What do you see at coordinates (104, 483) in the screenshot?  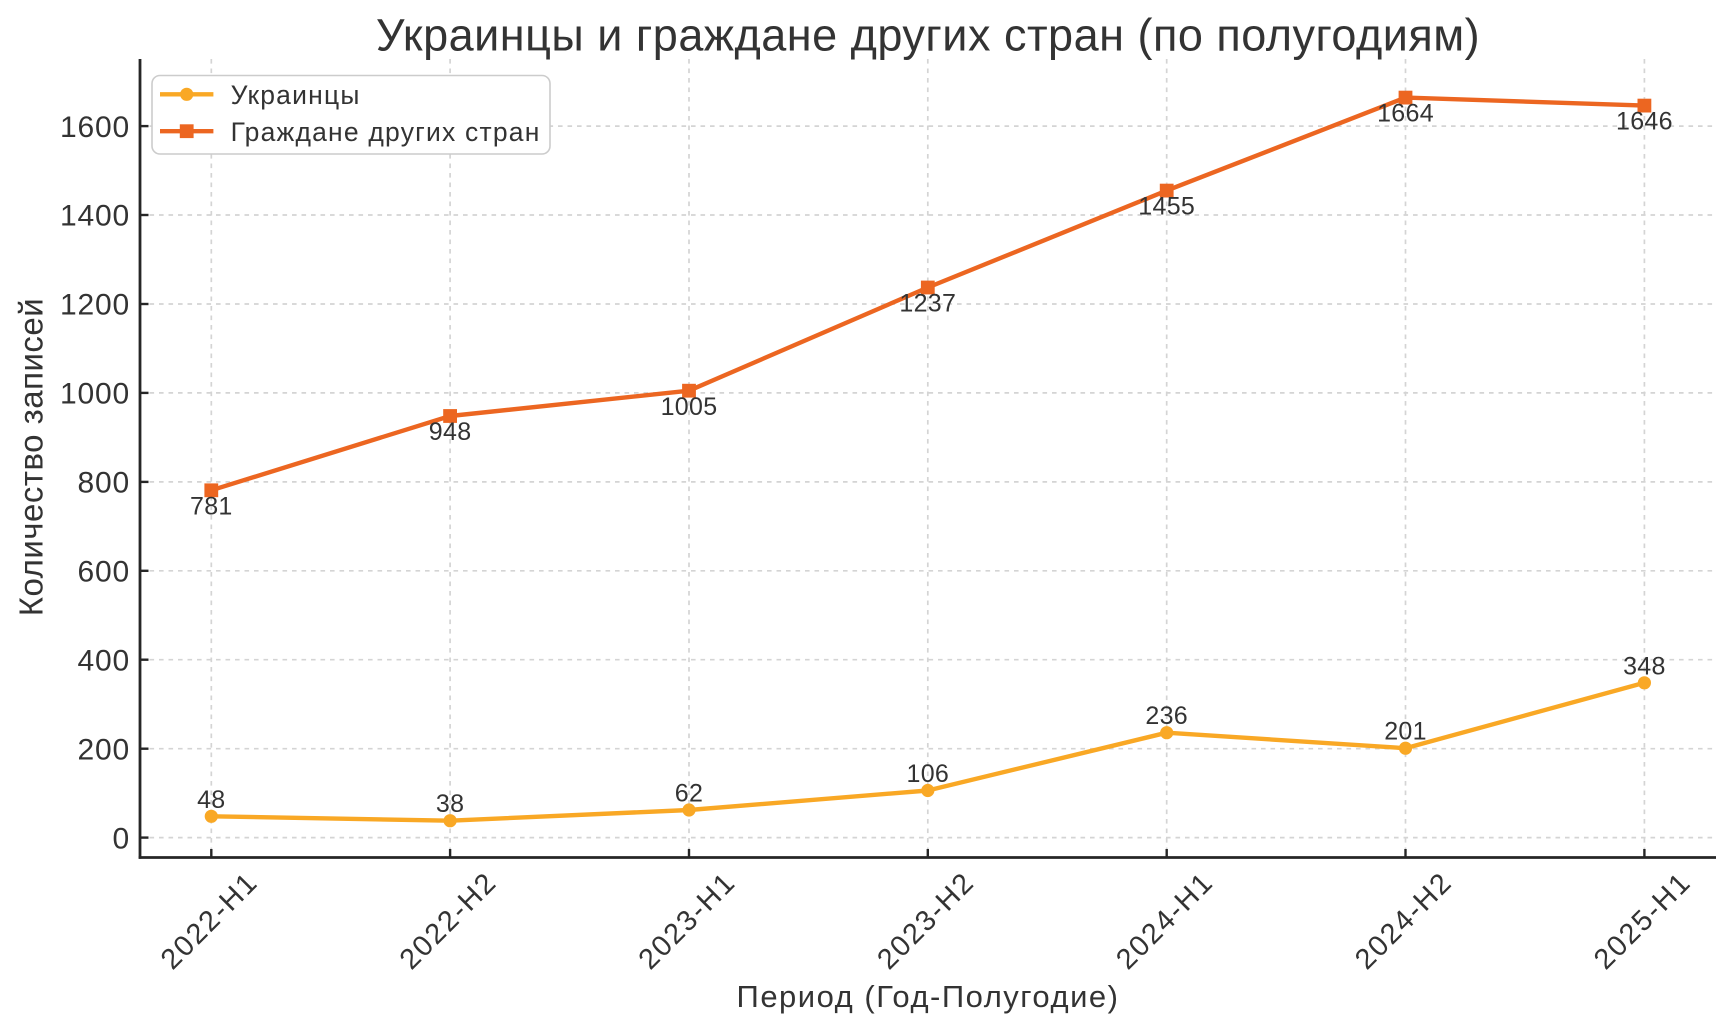 I see `svg-text: 800` at bounding box center [104, 483].